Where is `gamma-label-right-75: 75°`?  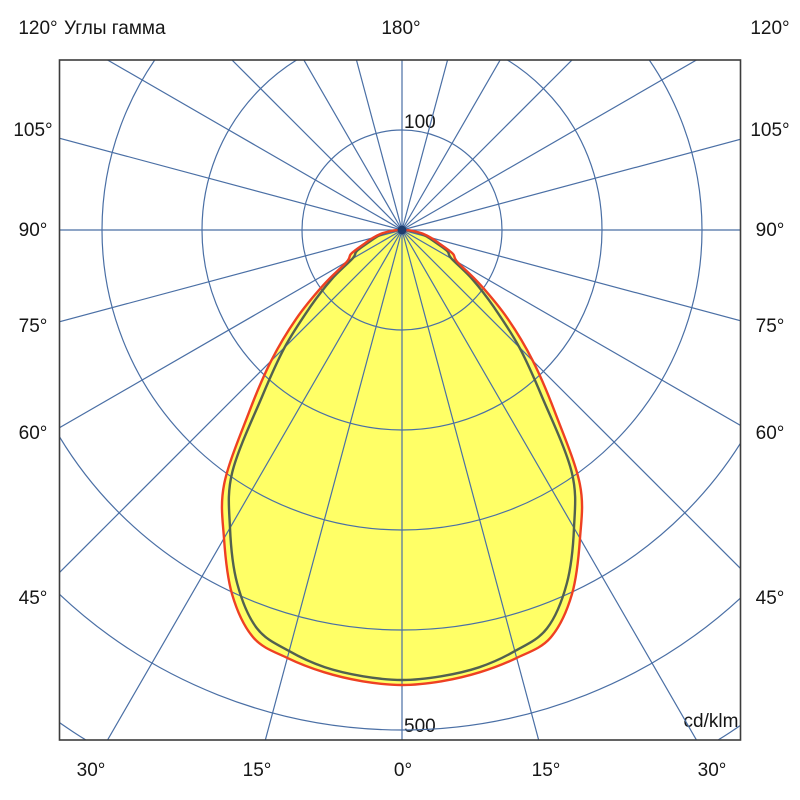 gamma-label-right-75: 75° is located at coordinates (770, 326).